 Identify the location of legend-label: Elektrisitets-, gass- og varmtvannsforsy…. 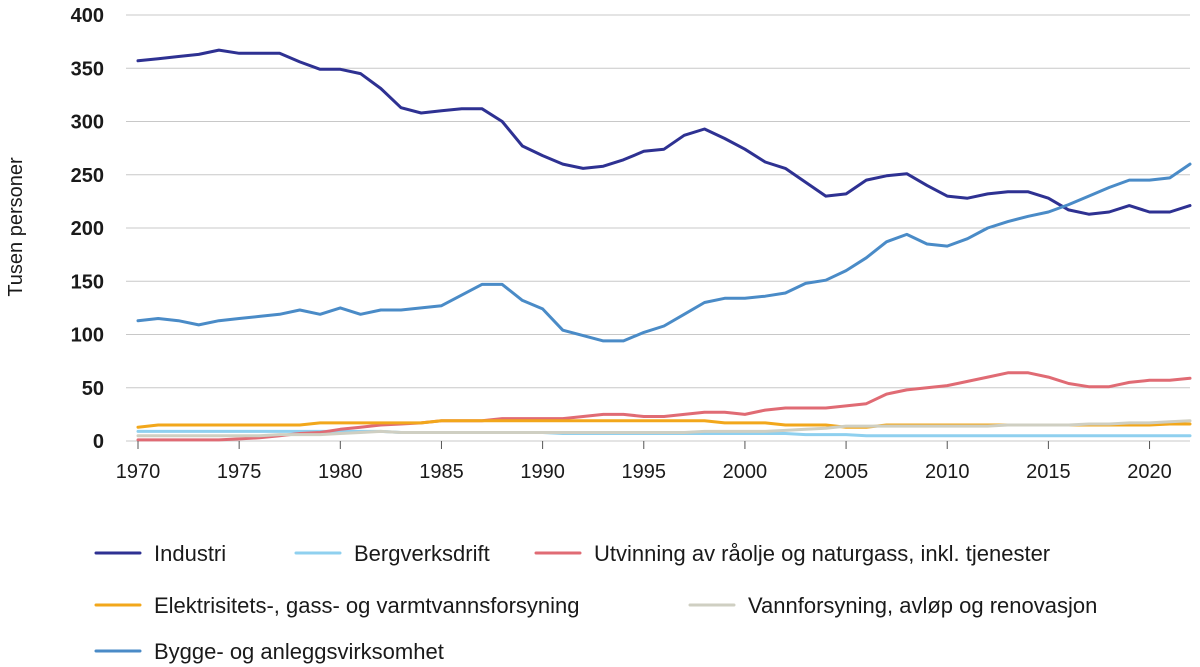
(367, 605).